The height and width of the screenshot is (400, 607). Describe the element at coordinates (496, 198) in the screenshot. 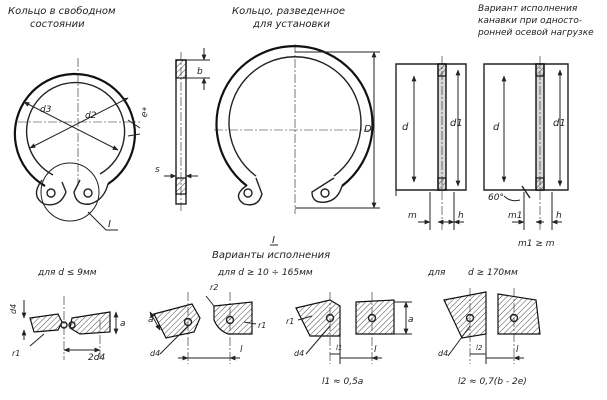

I see `dim-angle: 60°` at that location.